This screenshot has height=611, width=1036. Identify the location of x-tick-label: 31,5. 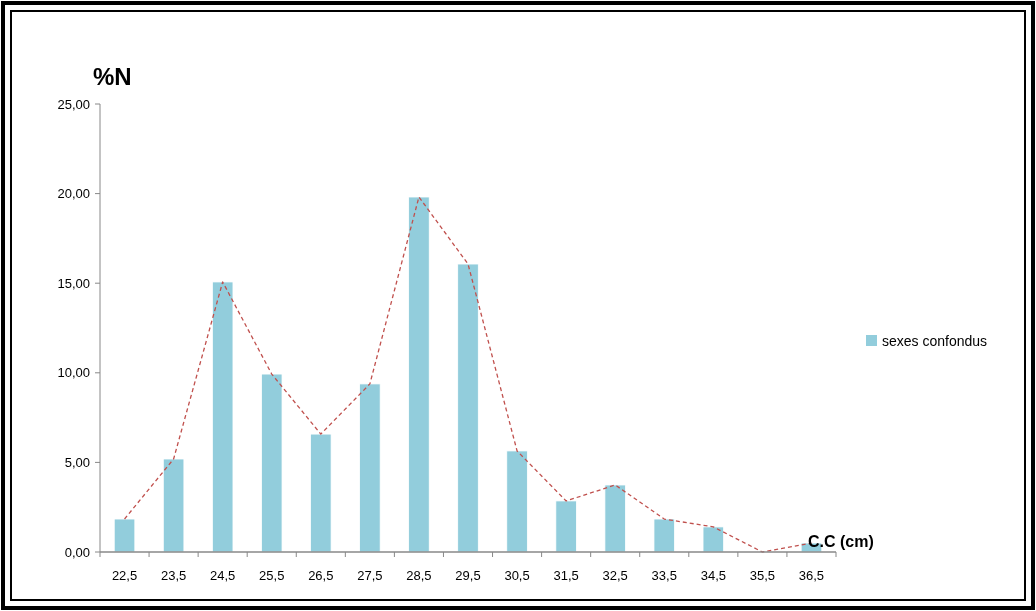
(566, 575).